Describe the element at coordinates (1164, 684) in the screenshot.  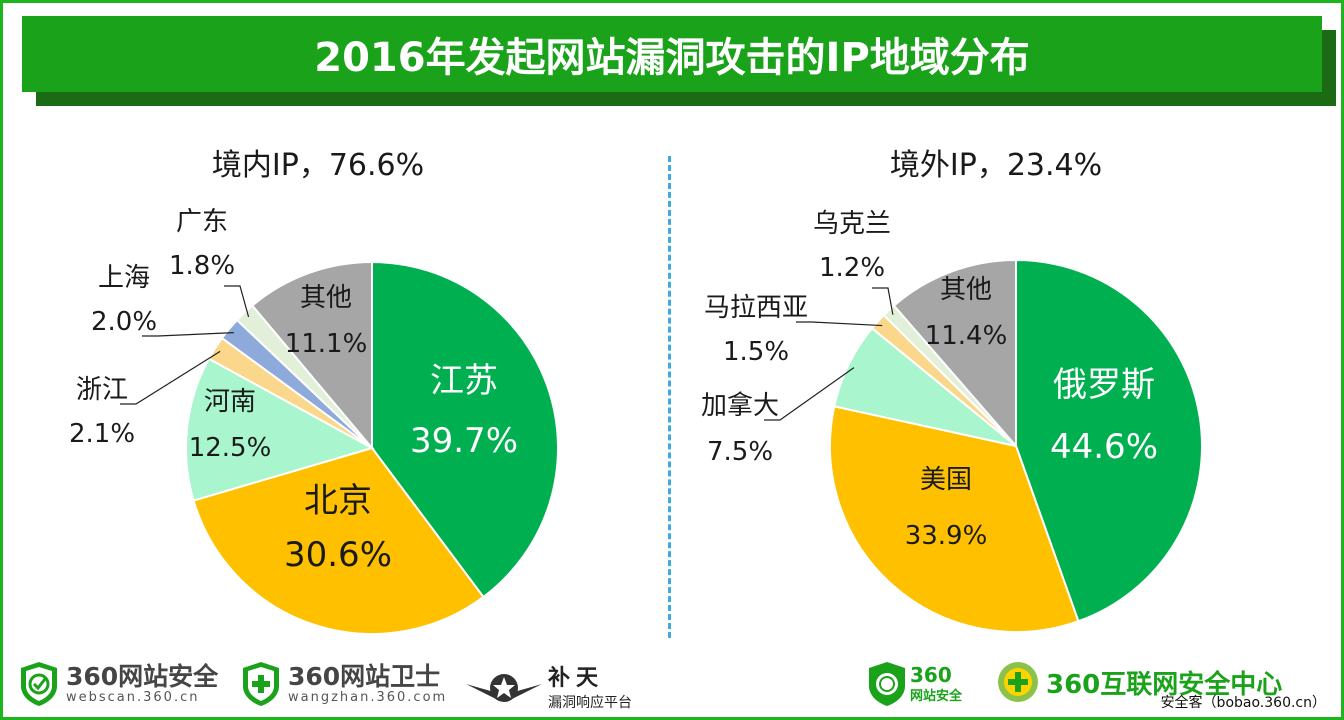
I see `logo5-name: 360互联网安全中心` at that location.